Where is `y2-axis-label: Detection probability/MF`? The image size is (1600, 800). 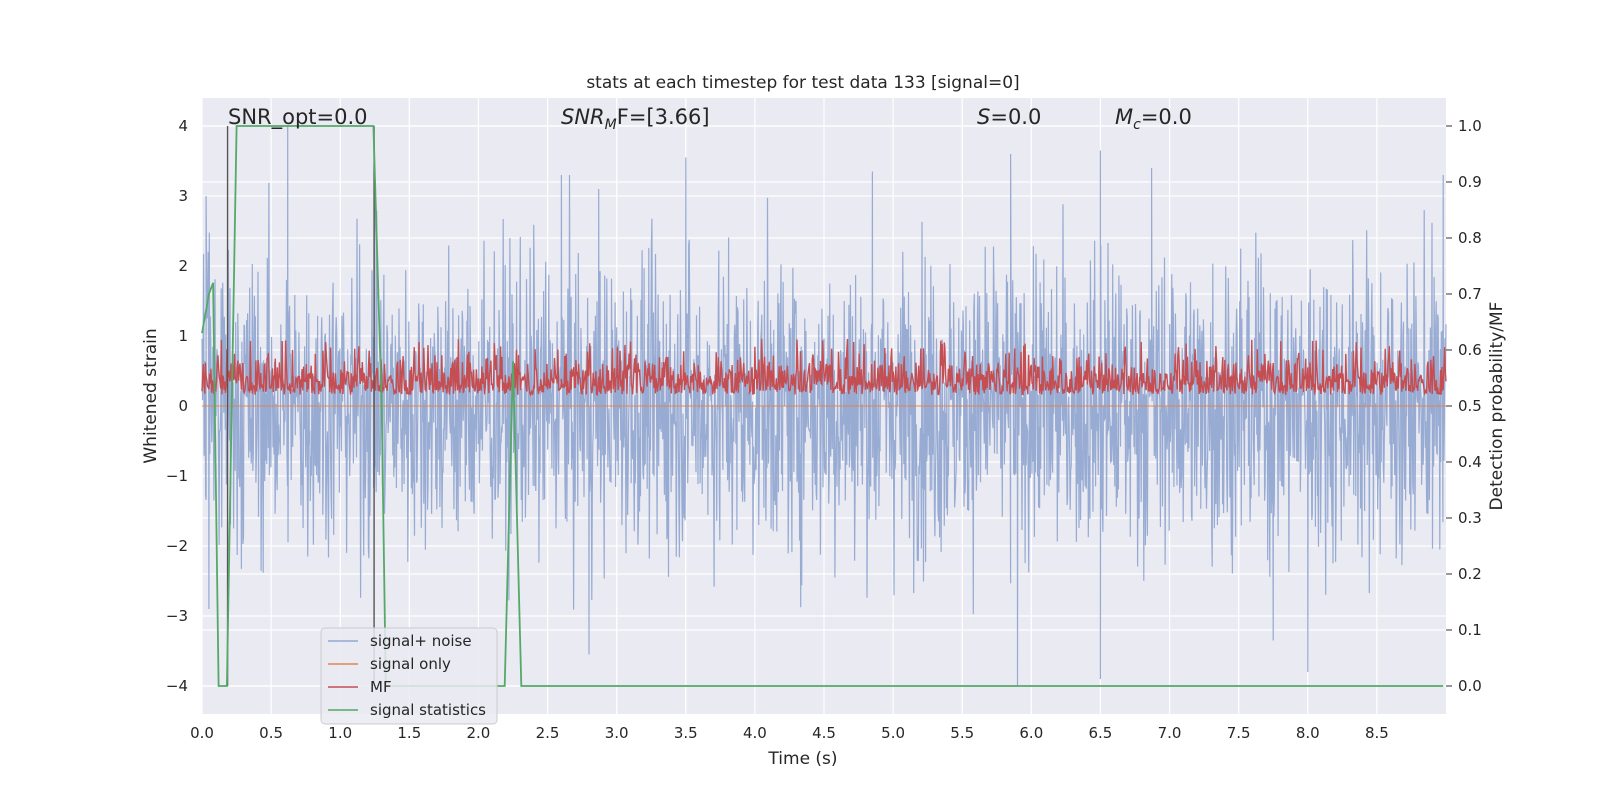
y2-axis-label: Detection probability/MF is located at coordinates (1497, 406).